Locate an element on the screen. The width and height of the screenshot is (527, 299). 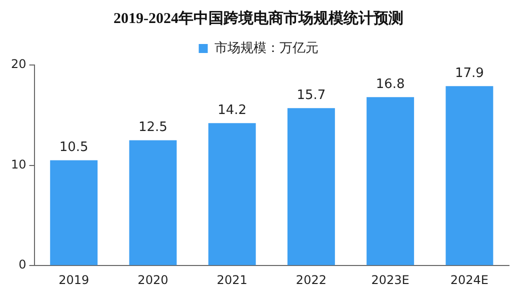
data-label: 10.5 is located at coordinates (73, 148).